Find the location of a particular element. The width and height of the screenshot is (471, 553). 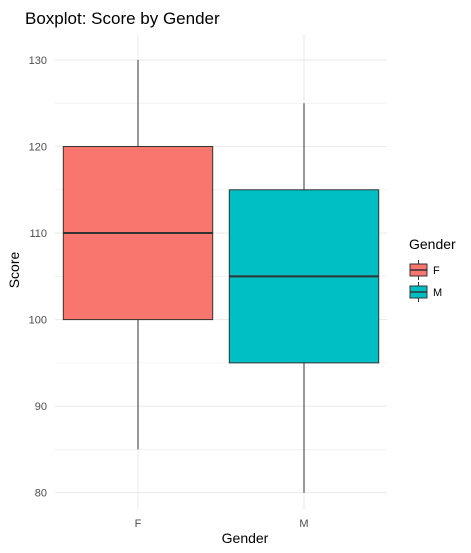

y-tick-label: 80 is located at coordinates (41, 494).